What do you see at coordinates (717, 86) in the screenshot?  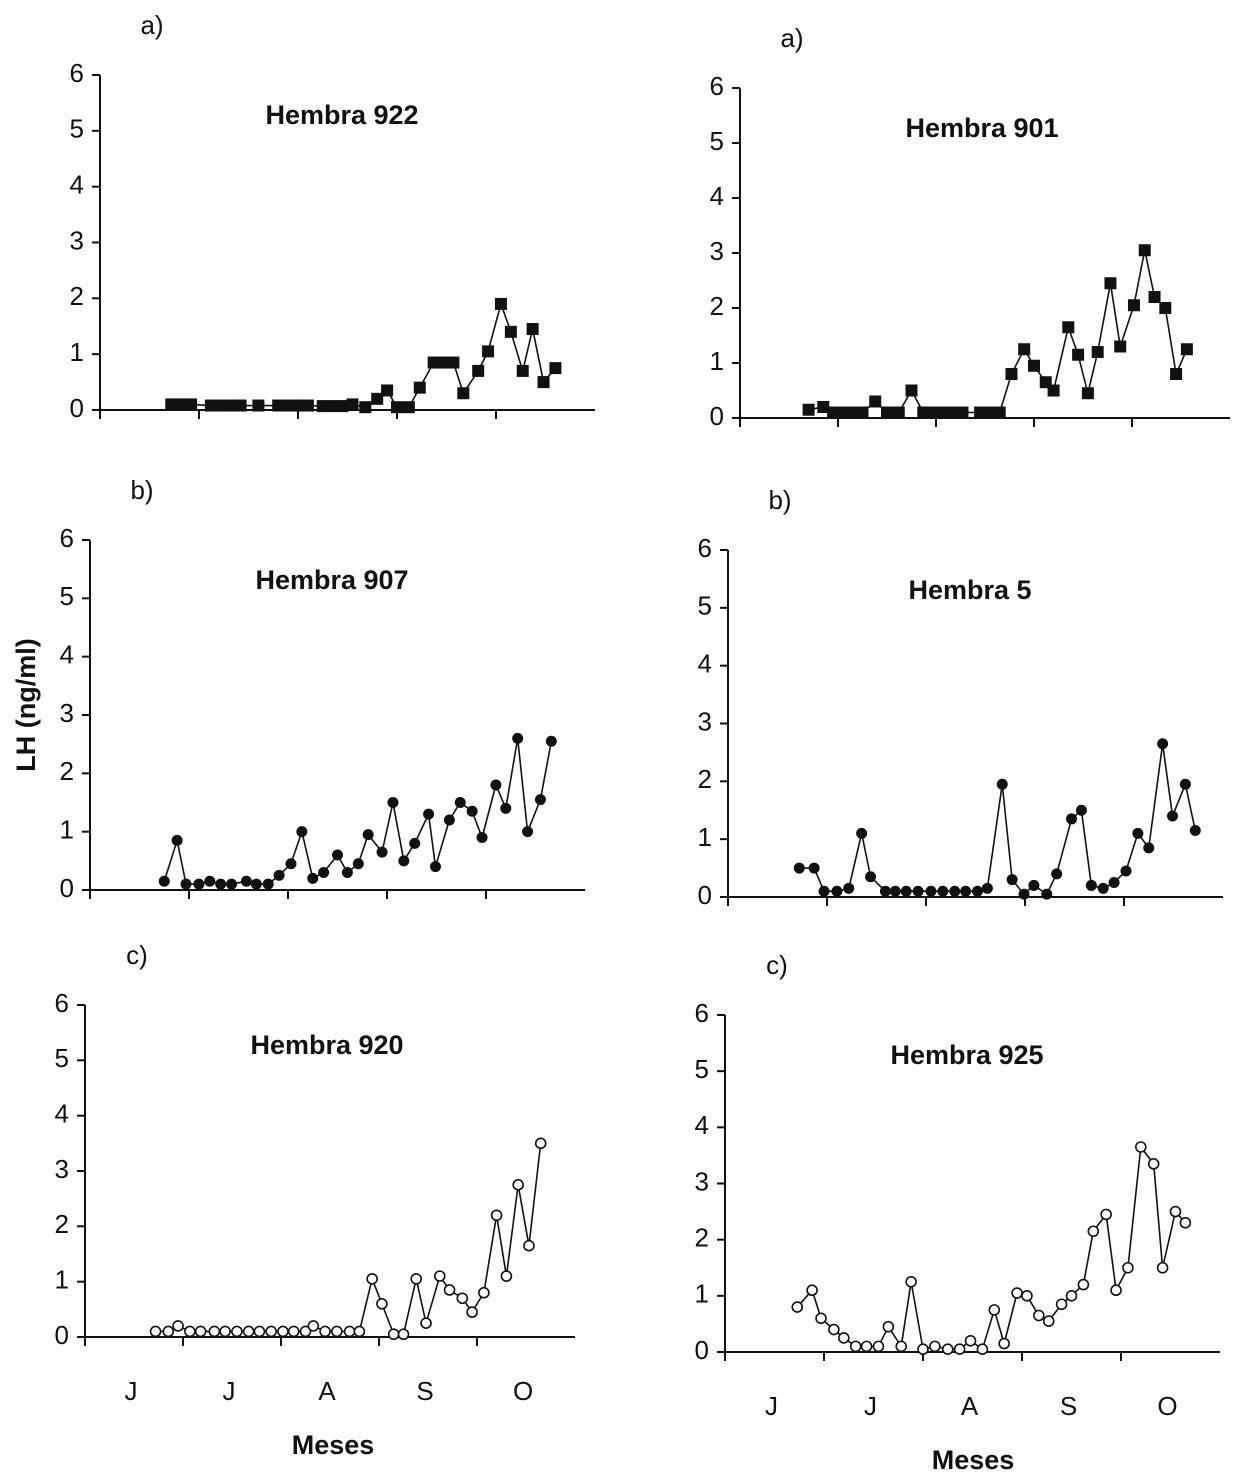 I see `y-tick-label: 6` at bounding box center [717, 86].